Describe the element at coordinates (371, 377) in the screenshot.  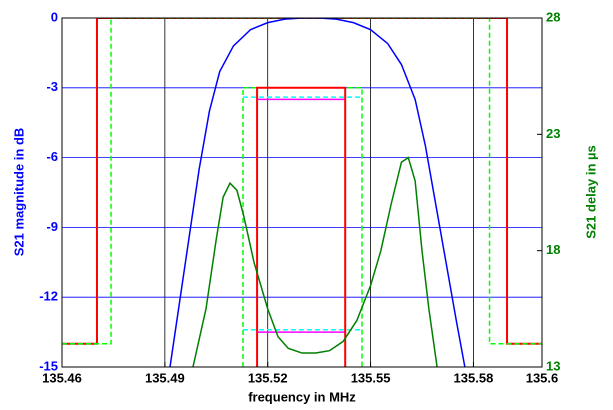
I see `x-tick-label: 135.55` at that location.